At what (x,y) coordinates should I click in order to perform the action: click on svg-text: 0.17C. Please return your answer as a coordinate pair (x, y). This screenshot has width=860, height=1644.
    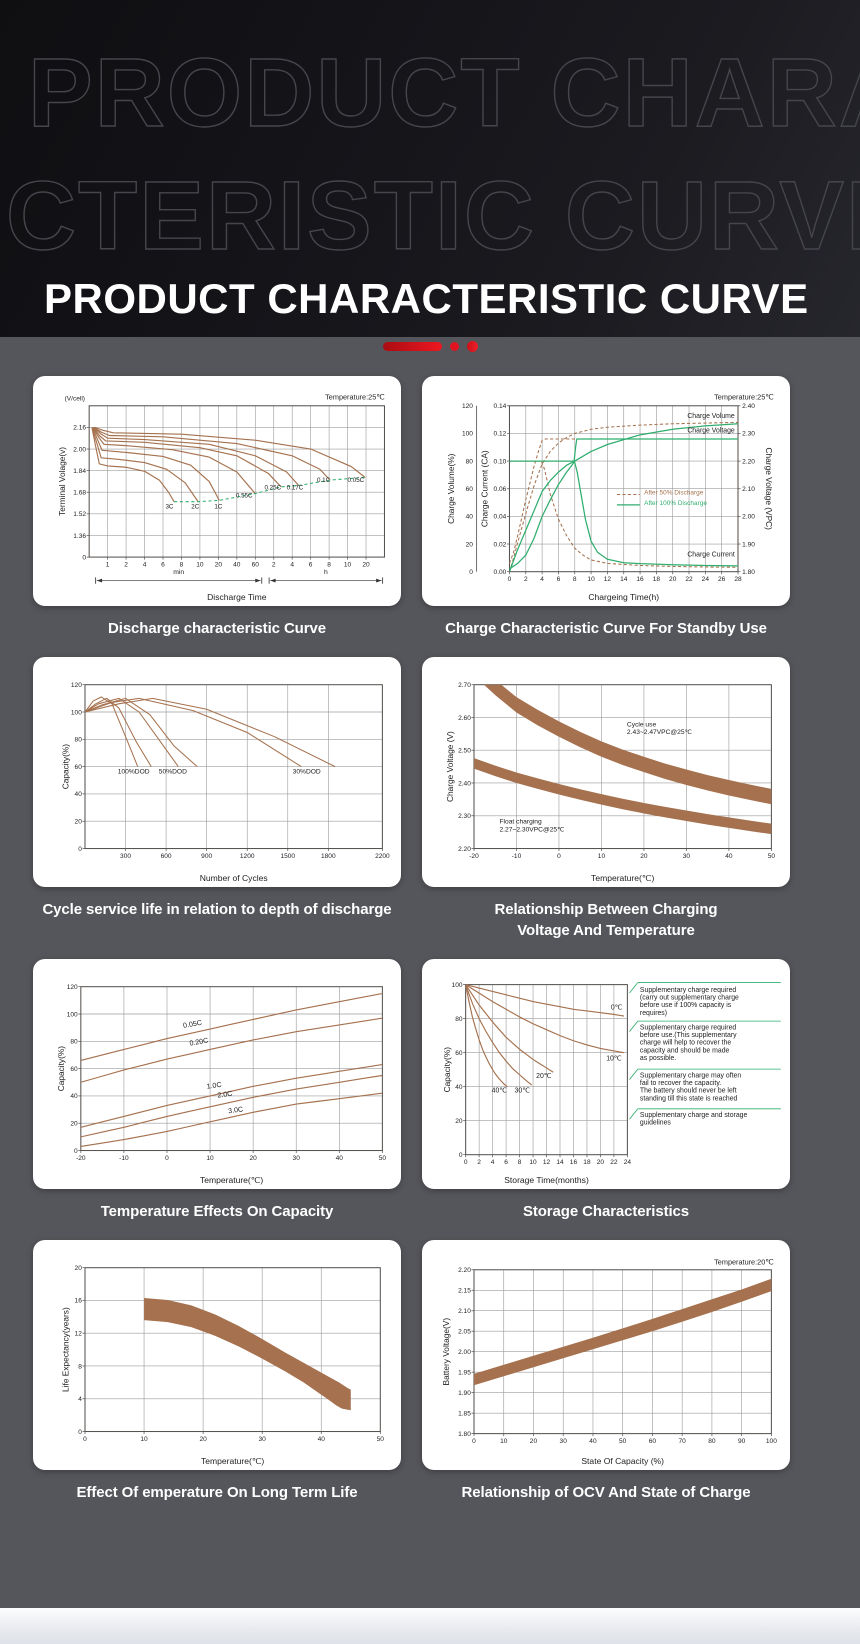
    Looking at the image, I should click on (295, 488).